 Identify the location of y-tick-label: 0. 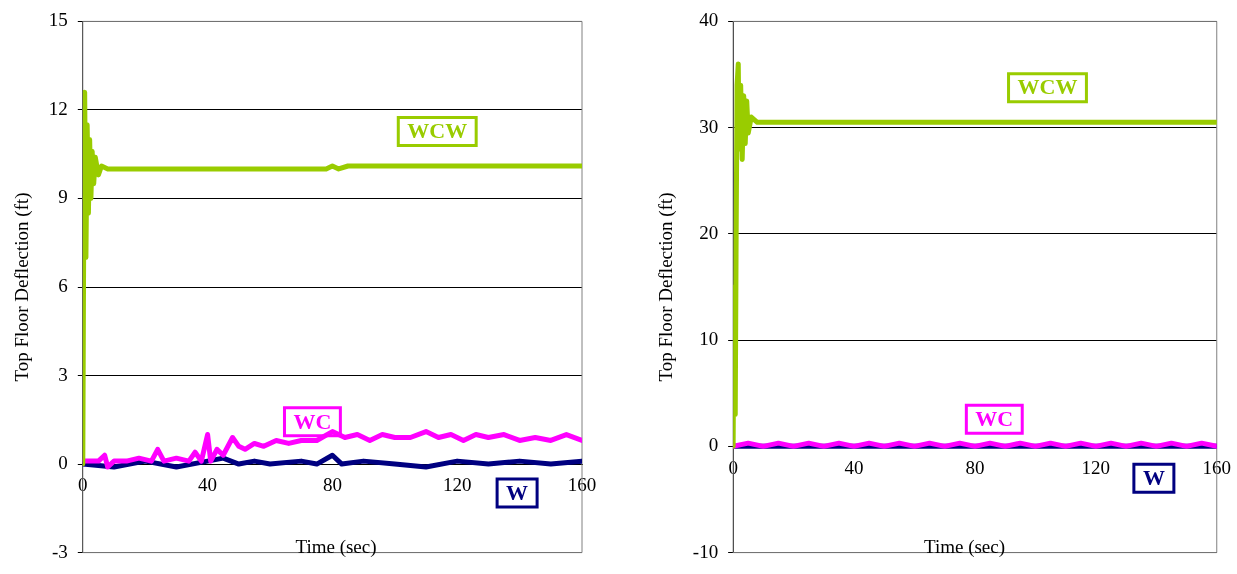
(713, 445).